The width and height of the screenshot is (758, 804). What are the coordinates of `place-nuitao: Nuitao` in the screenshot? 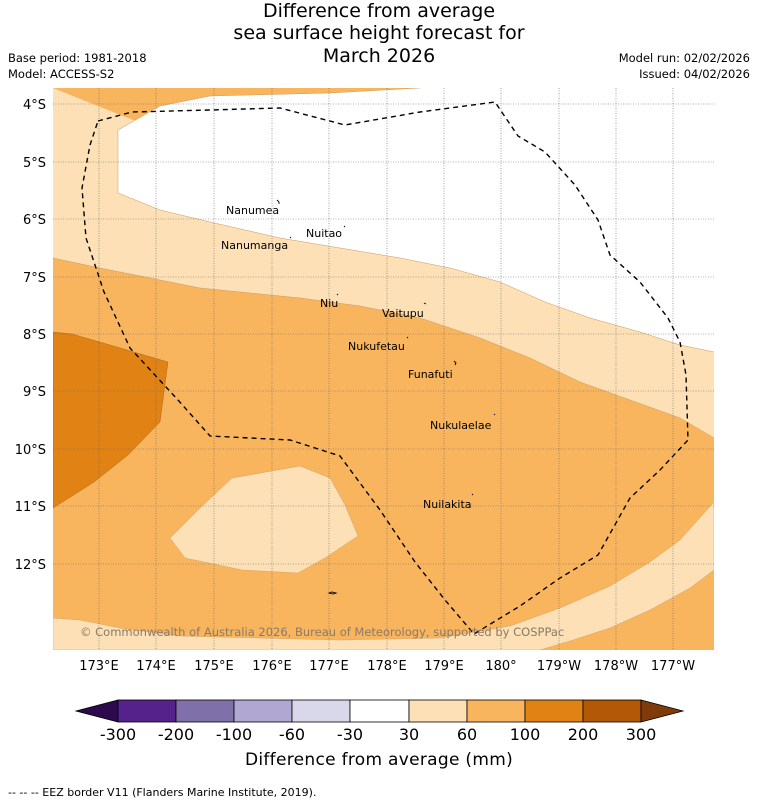 It's located at (324, 233).